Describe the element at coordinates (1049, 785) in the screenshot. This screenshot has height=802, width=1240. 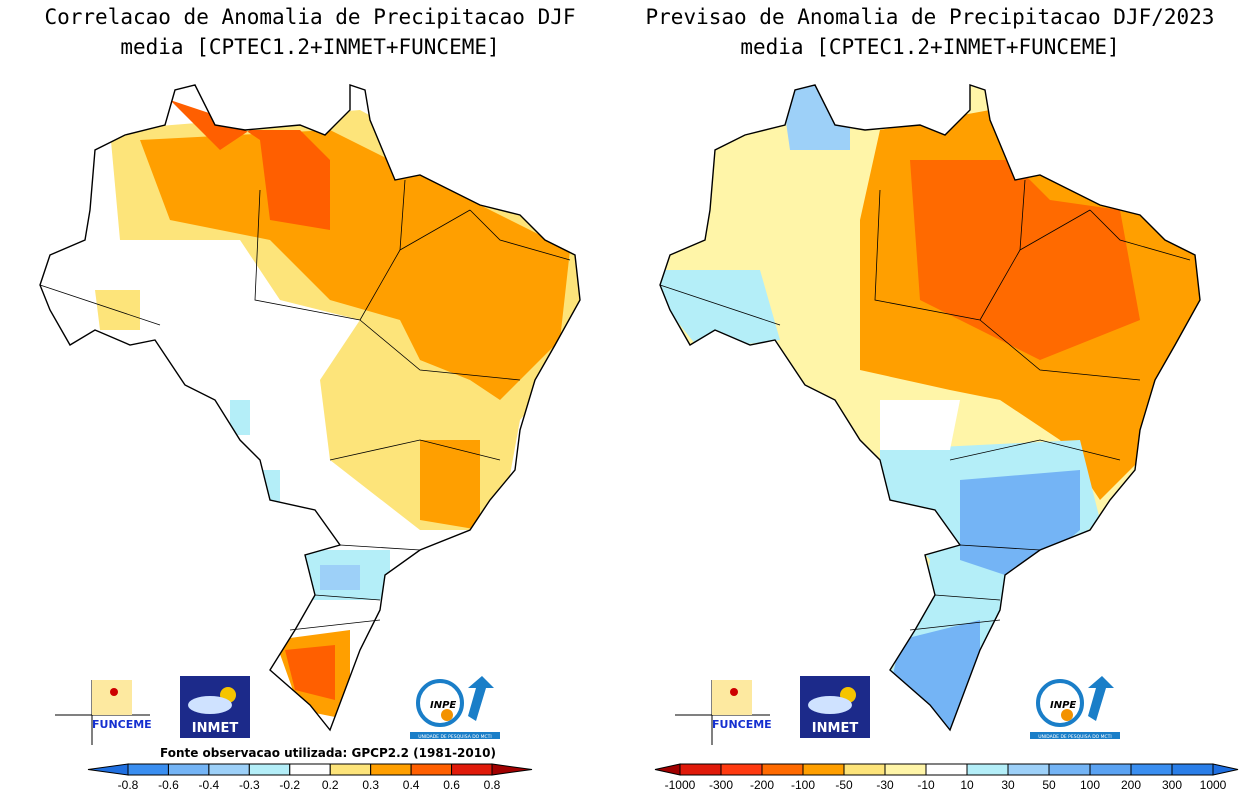
I see `colorbar-label: 50` at that location.